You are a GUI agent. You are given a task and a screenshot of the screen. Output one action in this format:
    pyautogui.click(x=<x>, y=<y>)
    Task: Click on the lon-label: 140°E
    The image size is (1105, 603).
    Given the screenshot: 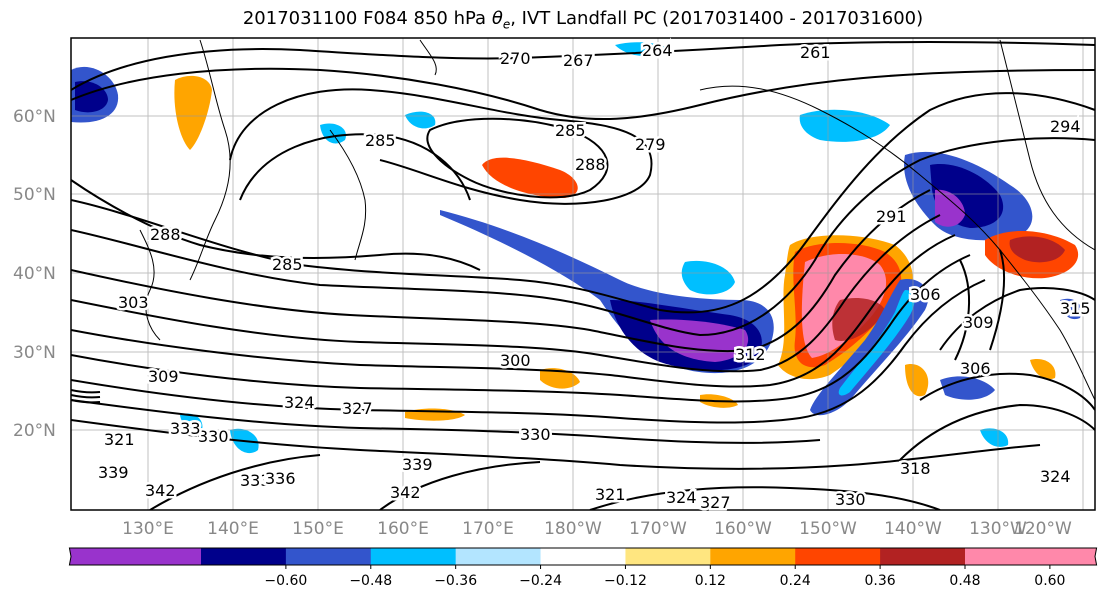 What is the action you would take?
    pyautogui.click(x=233, y=529)
    